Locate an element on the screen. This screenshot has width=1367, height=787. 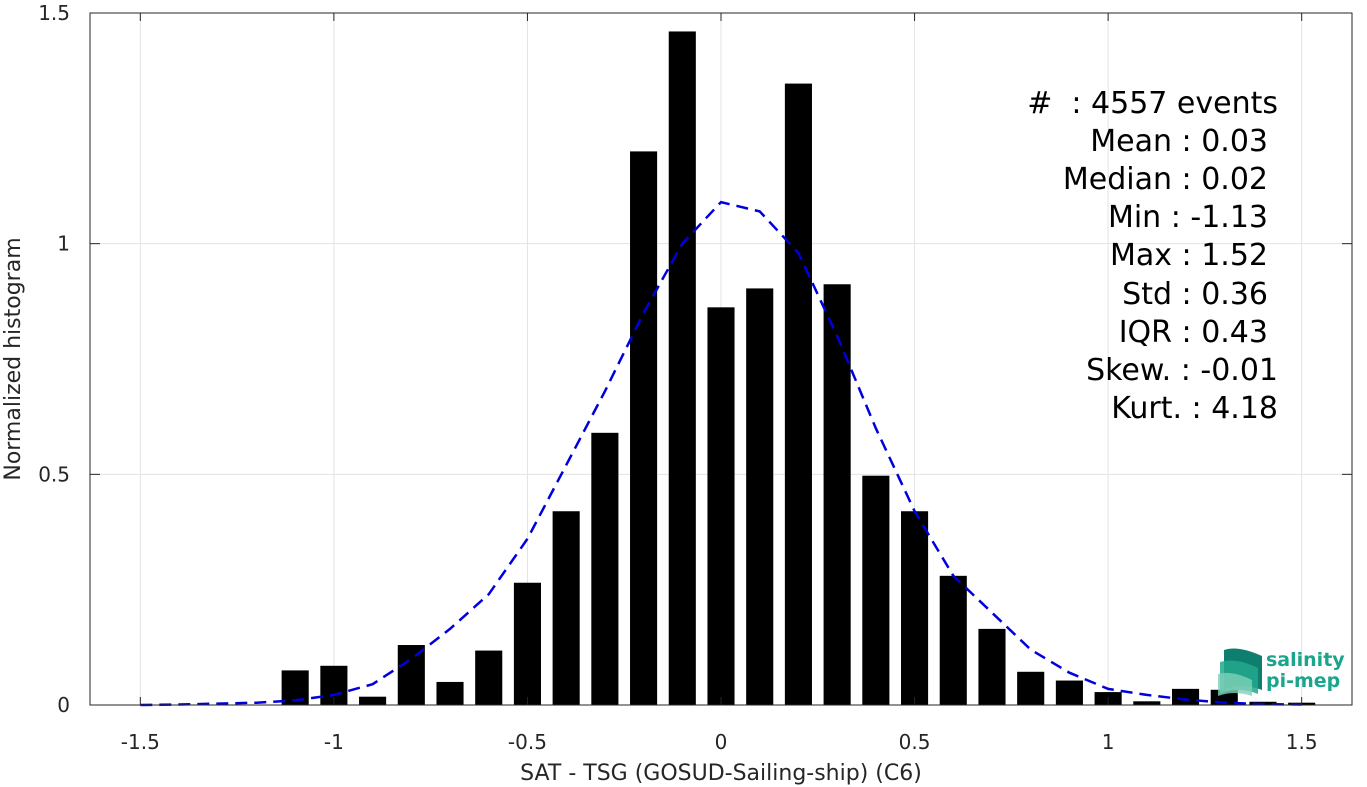
x-tick-label: -0.5 is located at coordinates (527, 742).